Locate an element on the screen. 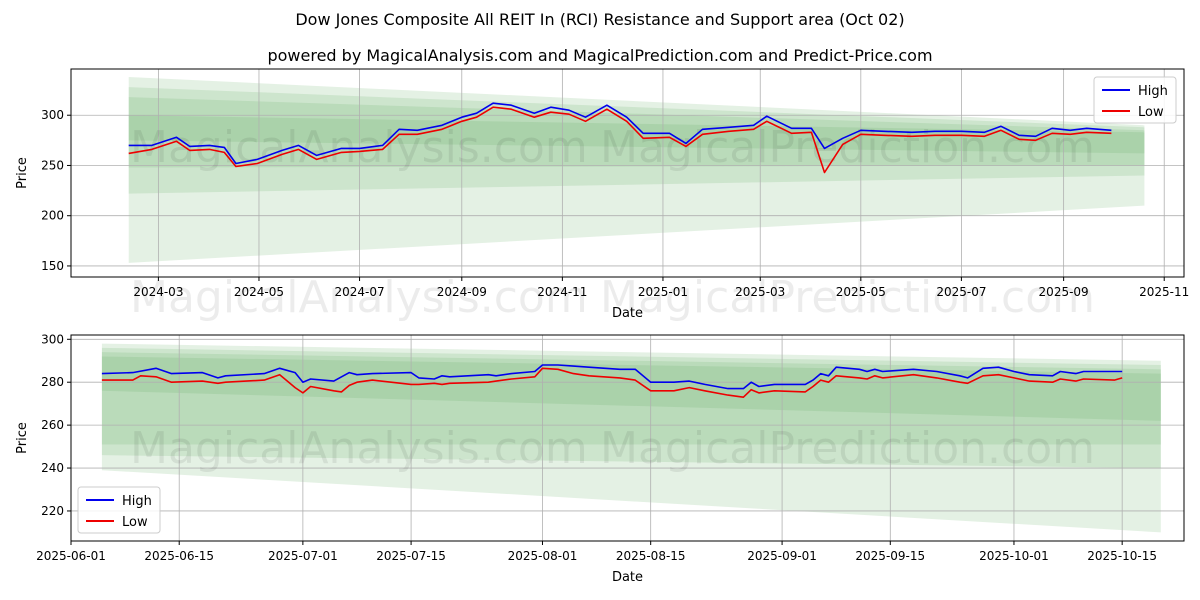 This screenshot has width=1200, height=600. y-tick-label: 240 is located at coordinates (52, 468).